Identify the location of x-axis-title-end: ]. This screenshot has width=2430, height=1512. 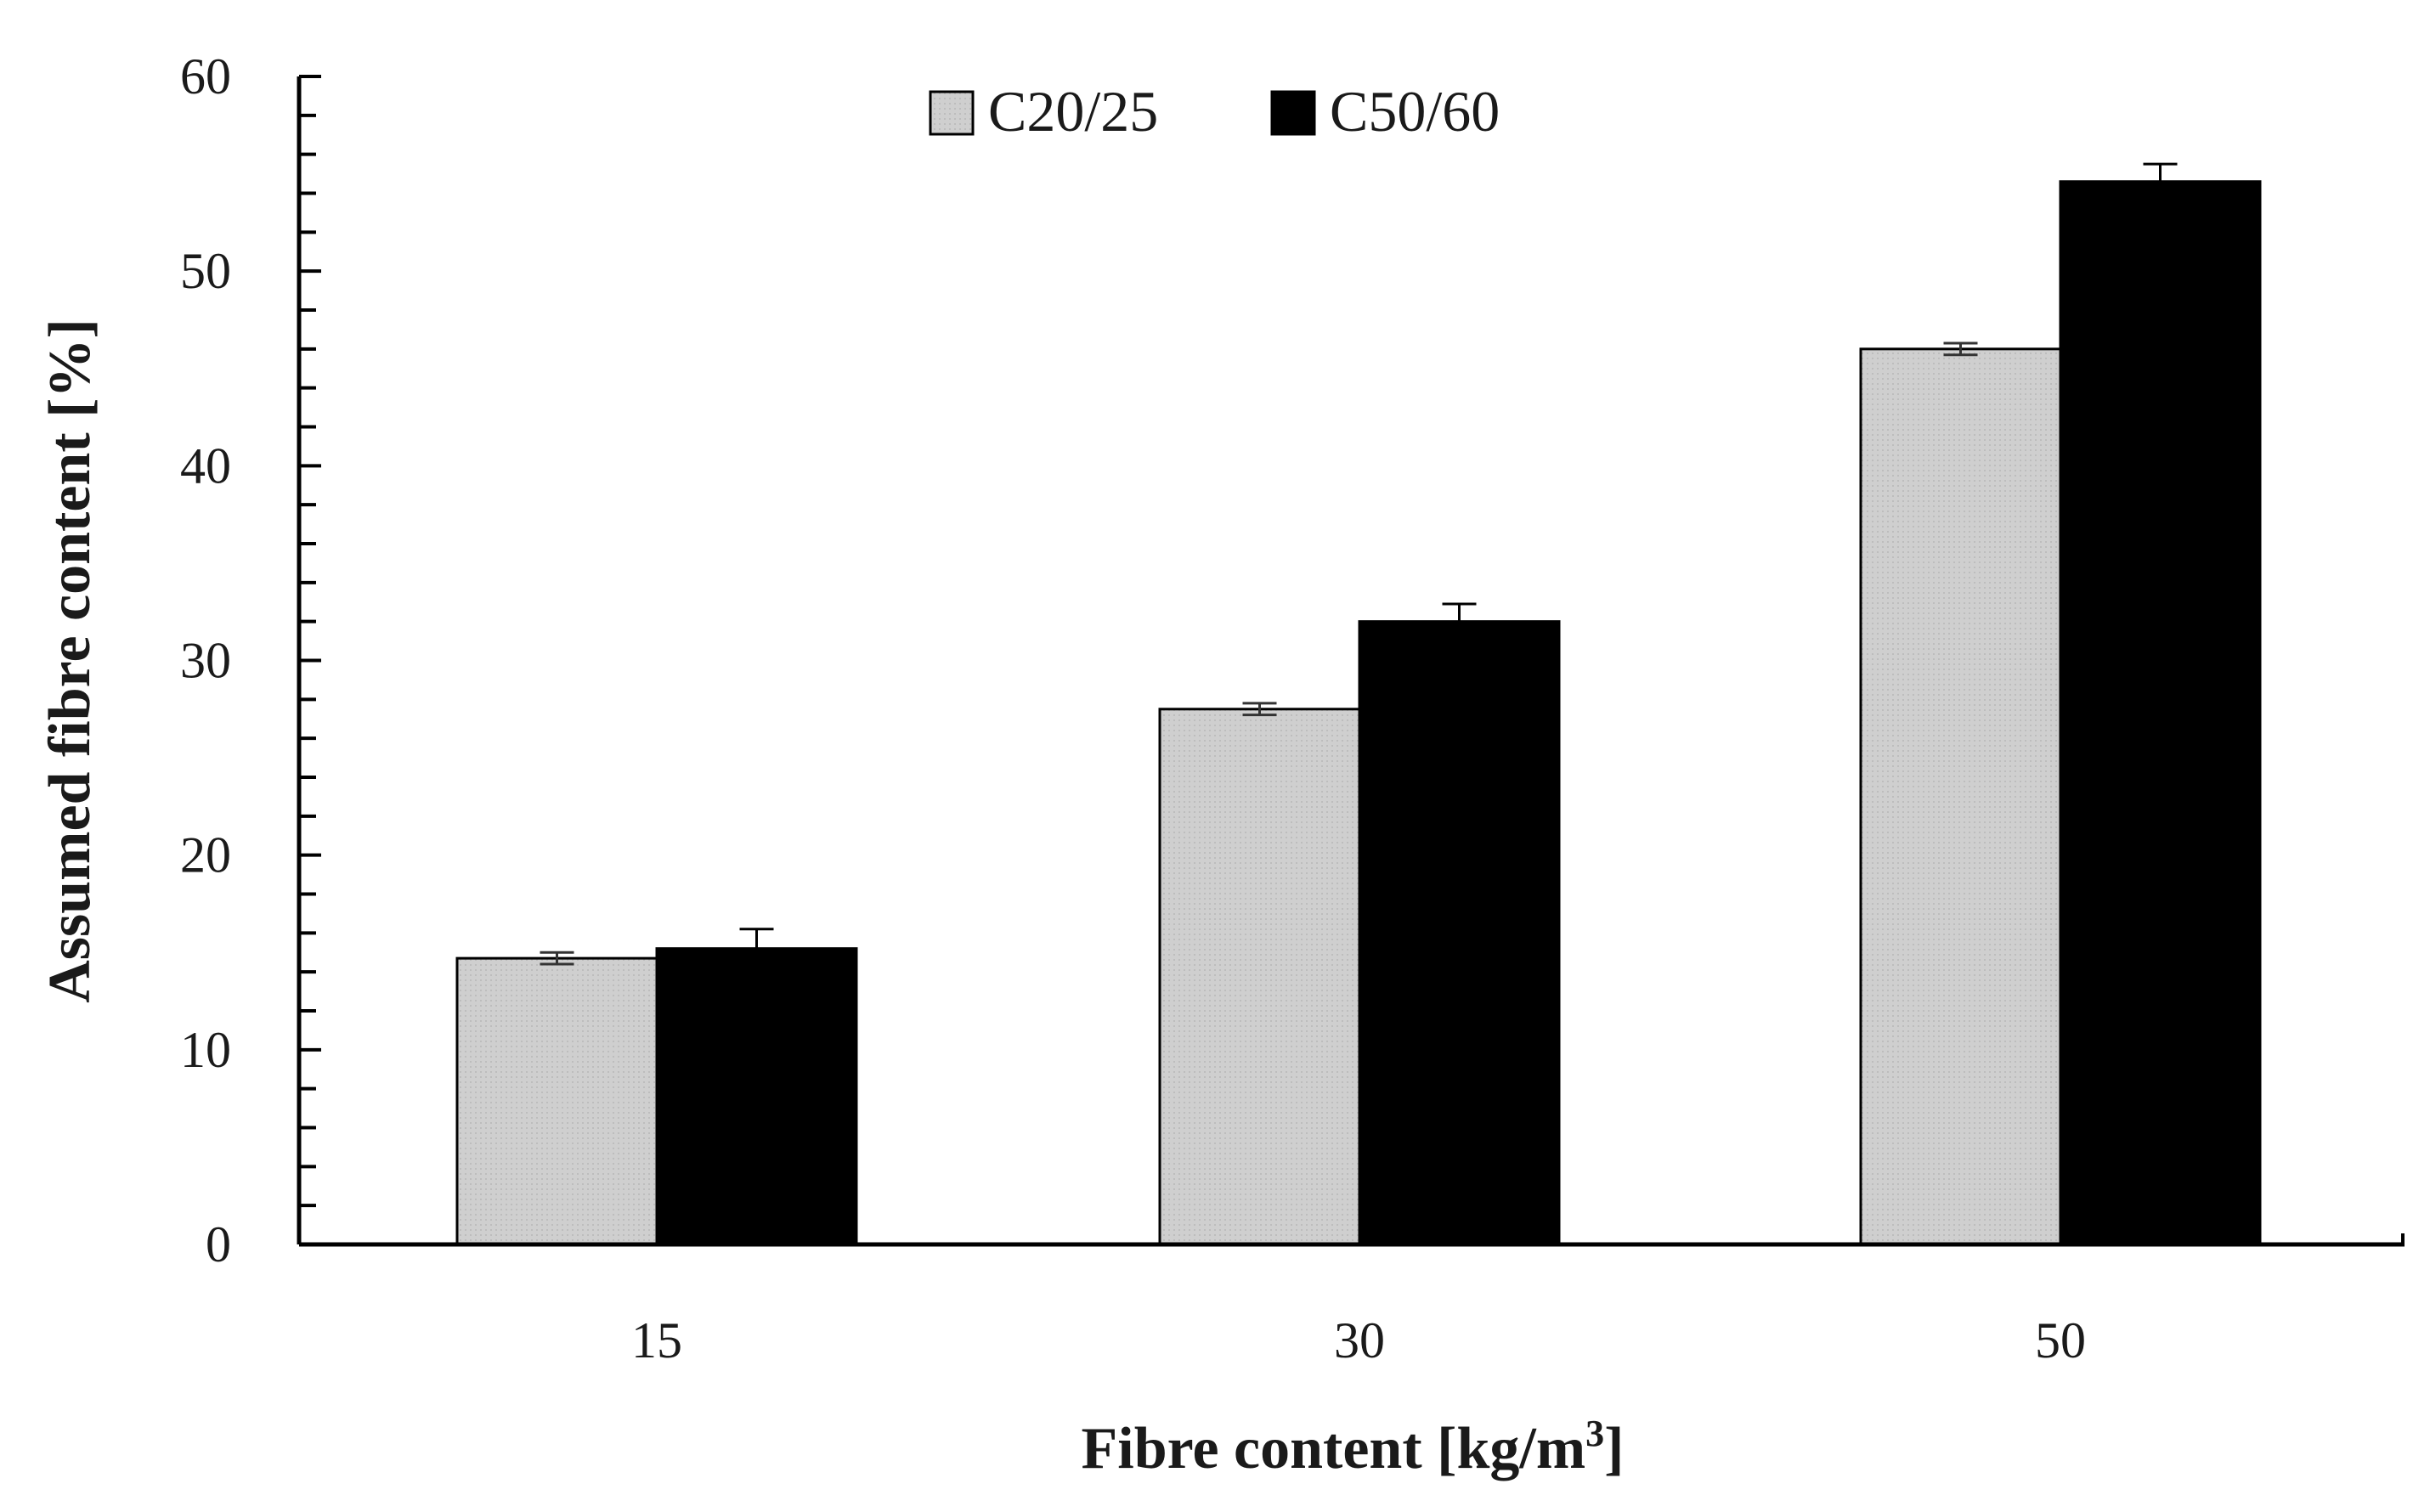
(1614, 1448).